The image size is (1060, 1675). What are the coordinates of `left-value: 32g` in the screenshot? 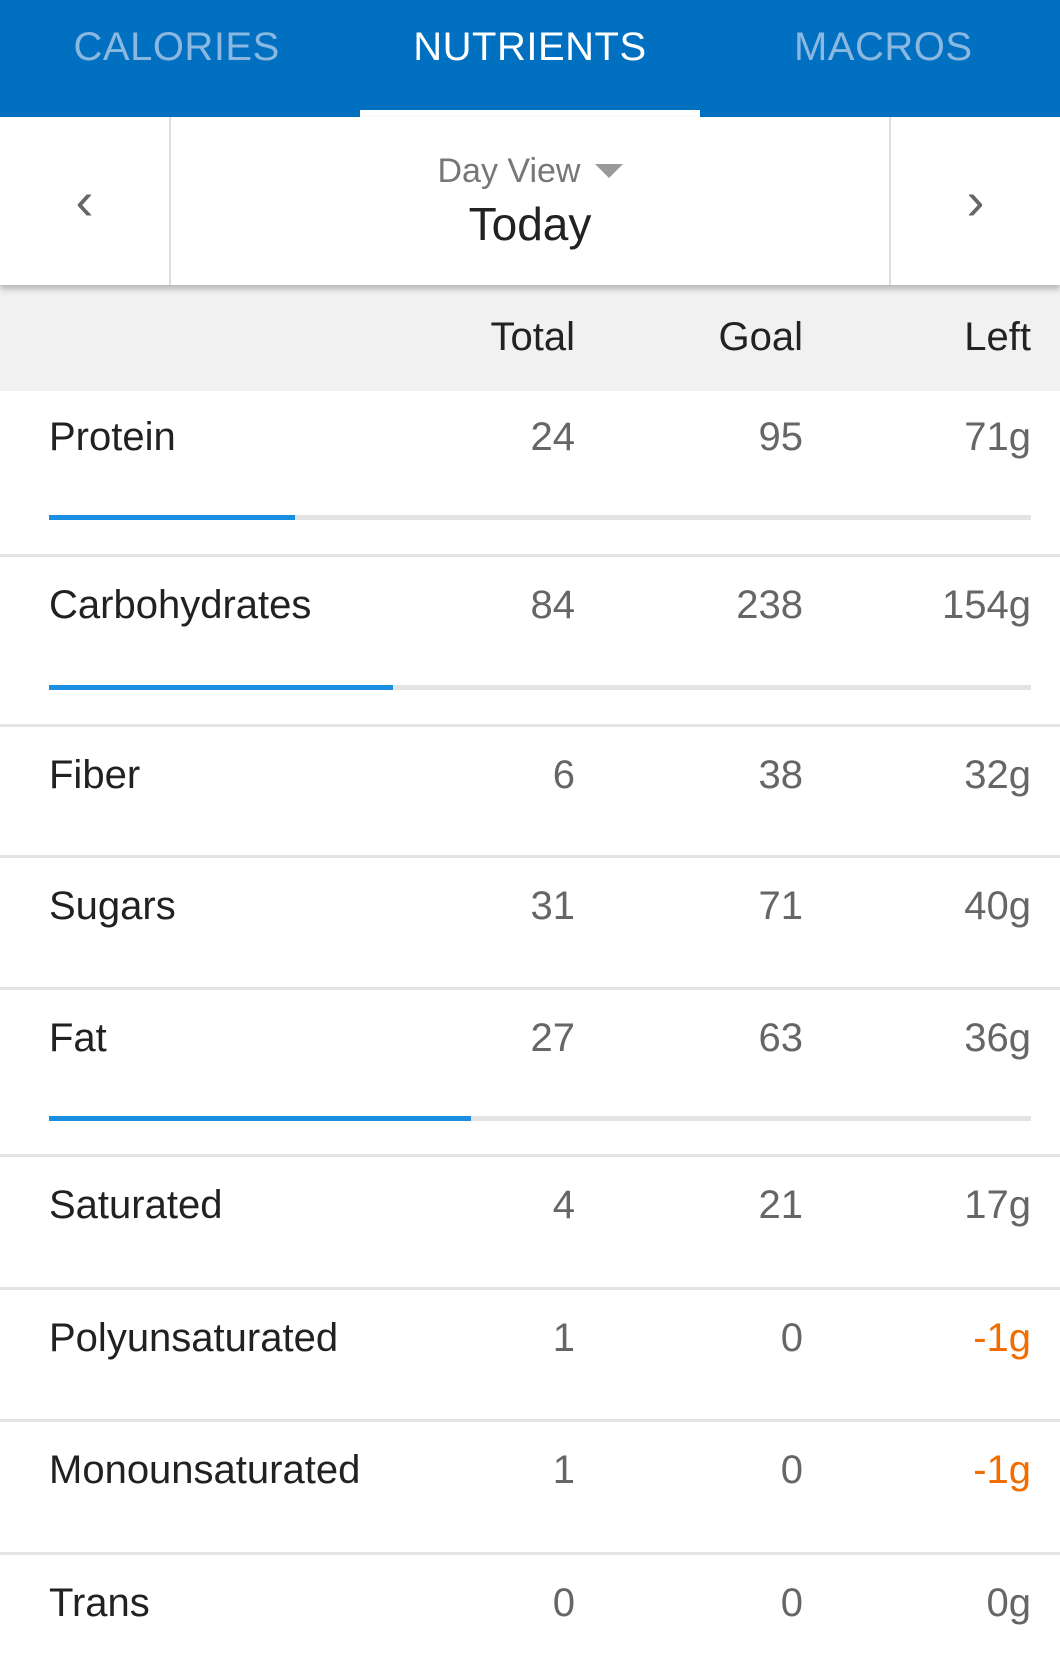 It's located at (997, 775).